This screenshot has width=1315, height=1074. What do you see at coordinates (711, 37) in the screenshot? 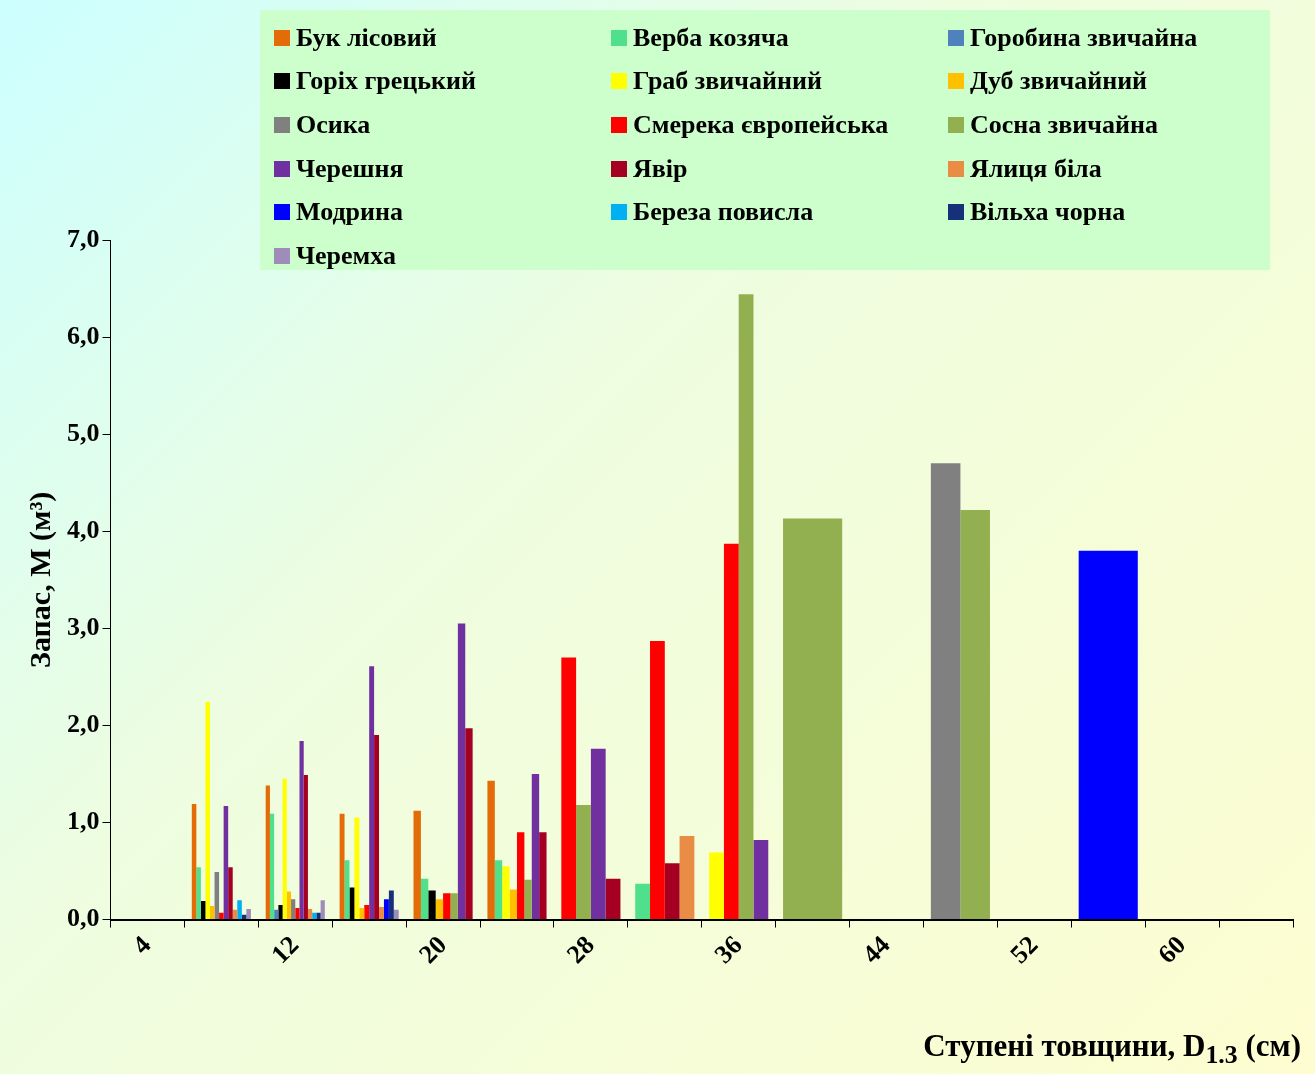
I see `legend-label: Верба козяча` at bounding box center [711, 37].